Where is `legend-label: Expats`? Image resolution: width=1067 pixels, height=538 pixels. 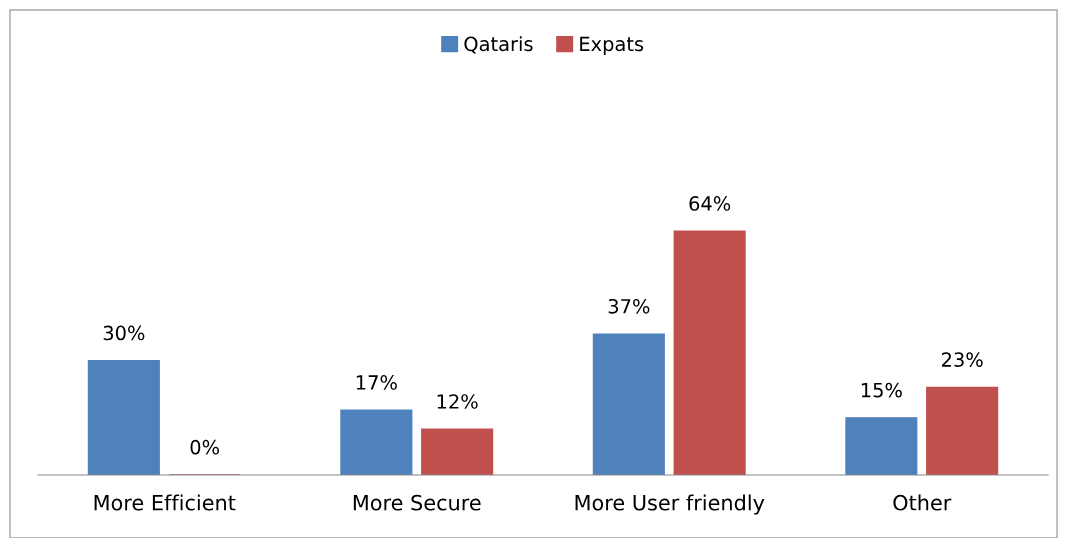
legend-label: Expats is located at coordinates (612, 46).